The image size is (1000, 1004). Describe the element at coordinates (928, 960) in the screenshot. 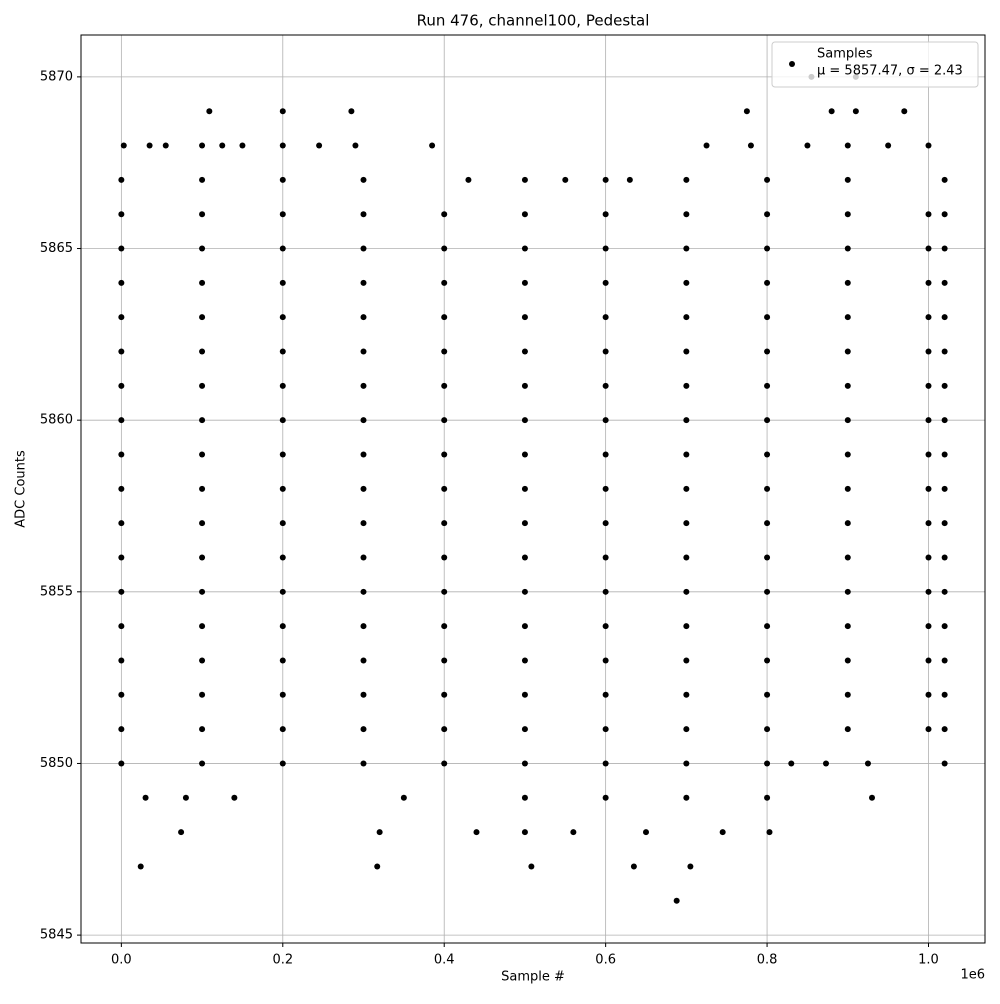

I see `x-tick-label: 1.0` at that location.